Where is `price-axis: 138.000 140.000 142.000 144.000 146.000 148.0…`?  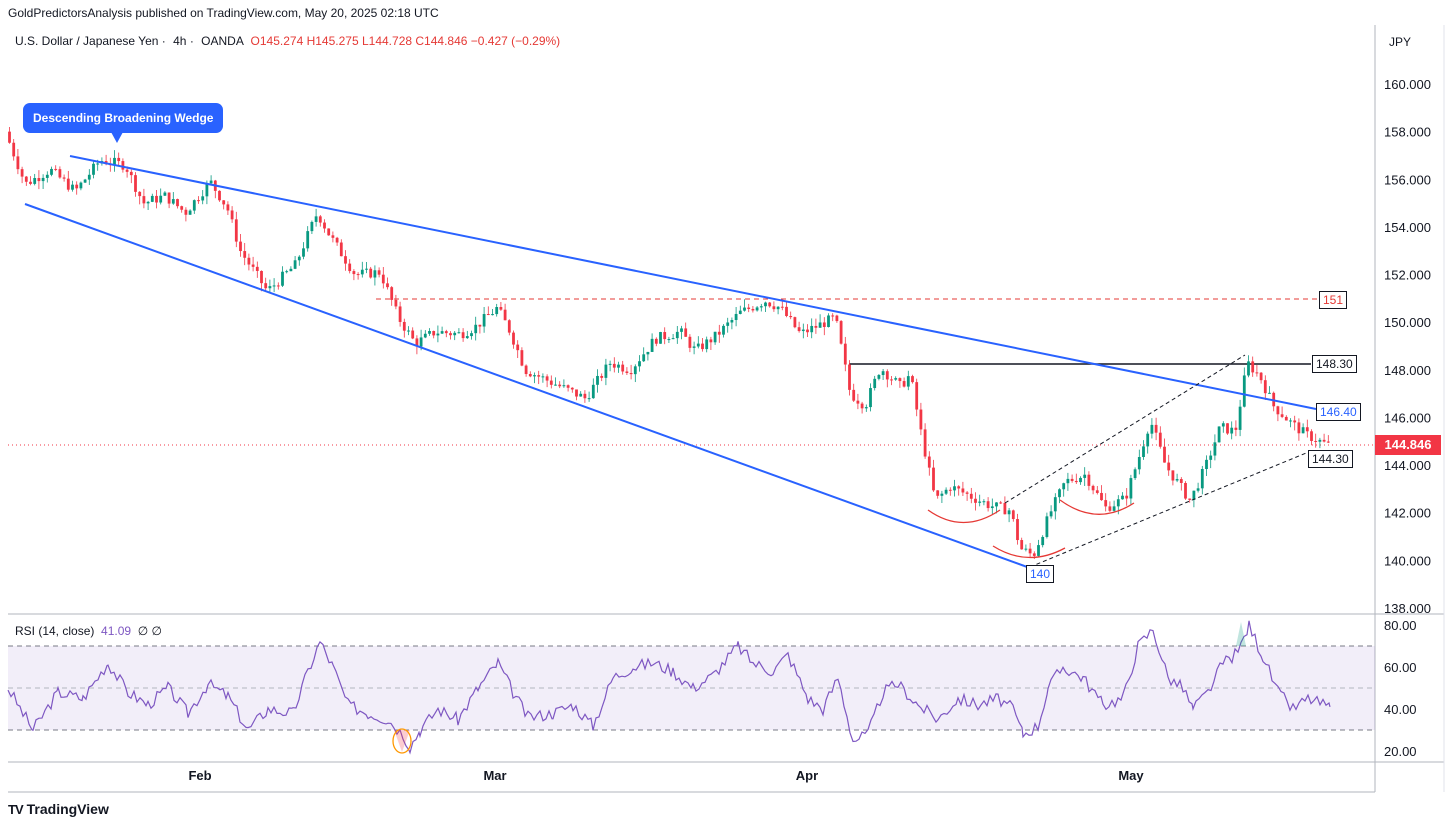
price-axis: 138.000 140.000 142.000 144.000 146.000 148.0… is located at coordinates (1407, 346).